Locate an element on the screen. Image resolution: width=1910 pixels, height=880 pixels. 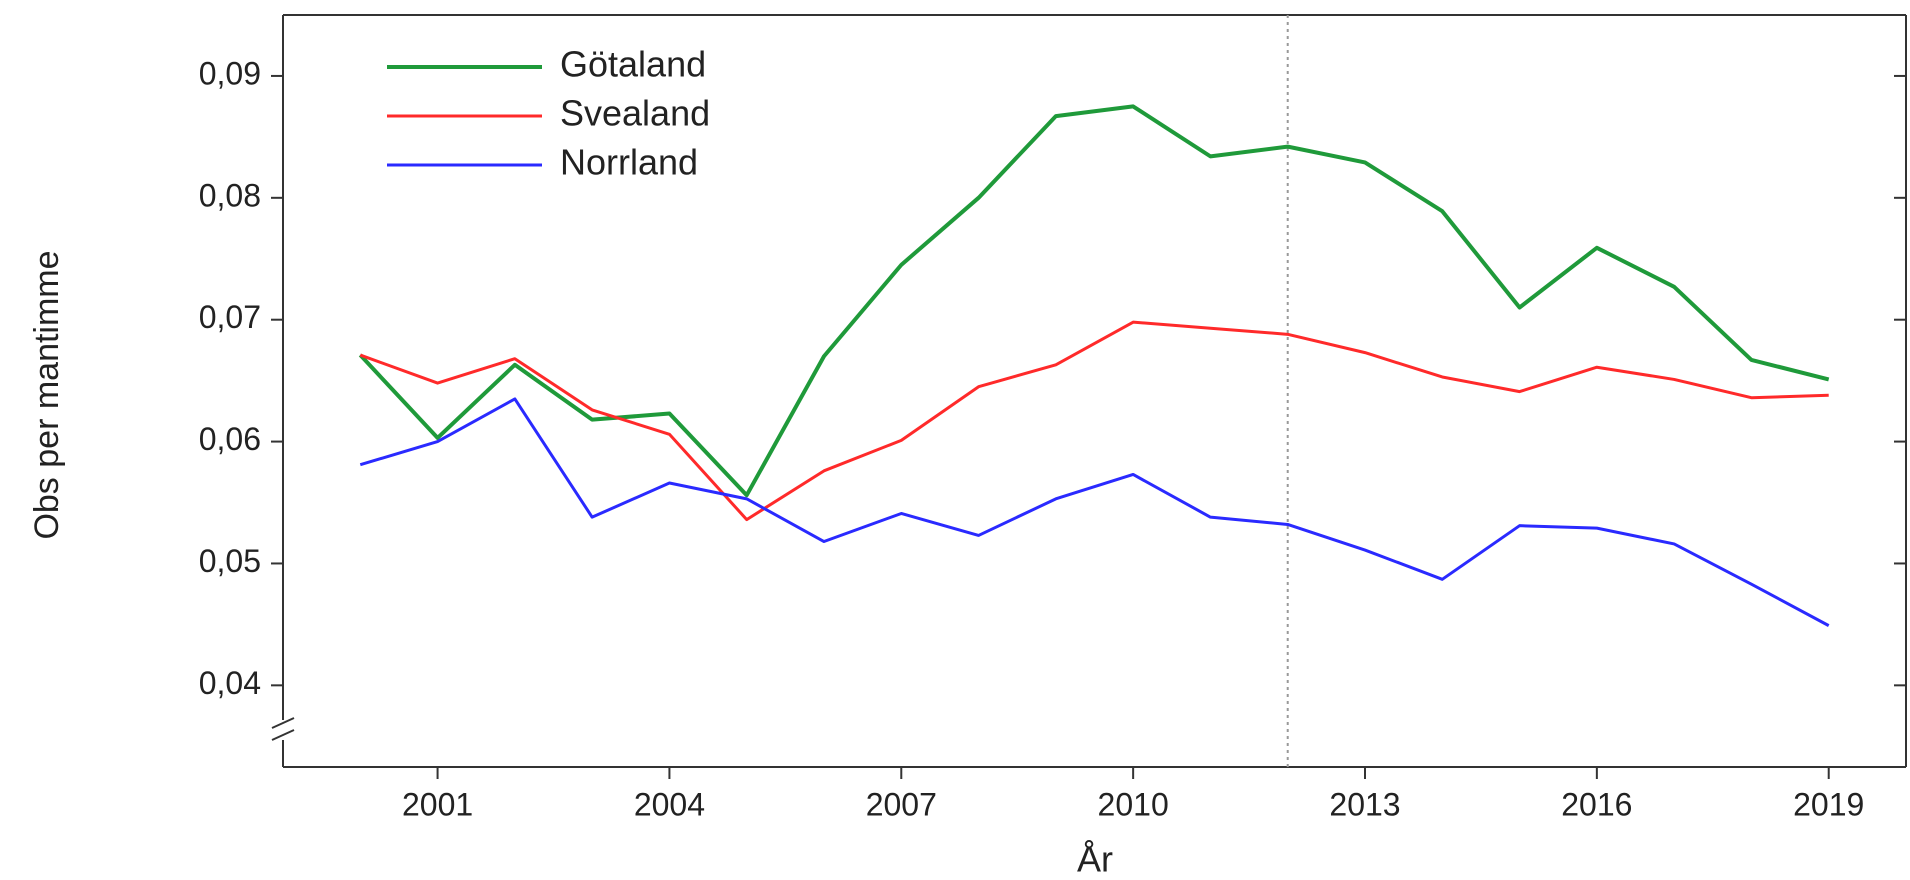
legend-label: Norrland is located at coordinates (629, 162).